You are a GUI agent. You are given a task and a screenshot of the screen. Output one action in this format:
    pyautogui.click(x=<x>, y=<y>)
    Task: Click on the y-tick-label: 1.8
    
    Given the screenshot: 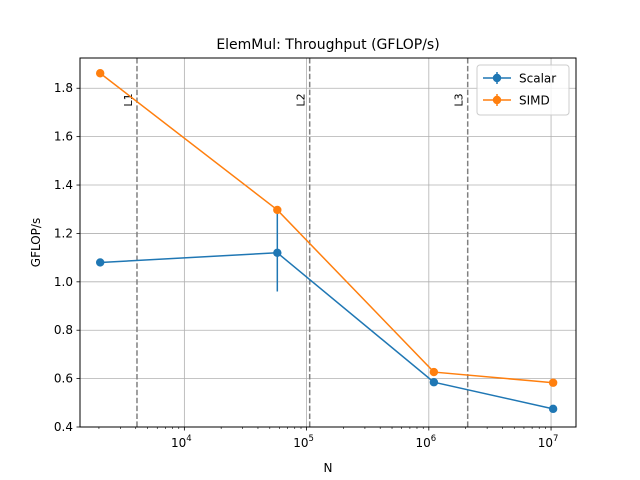 What is the action you would take?
    pyautogui.click(x=63, y=88)
    